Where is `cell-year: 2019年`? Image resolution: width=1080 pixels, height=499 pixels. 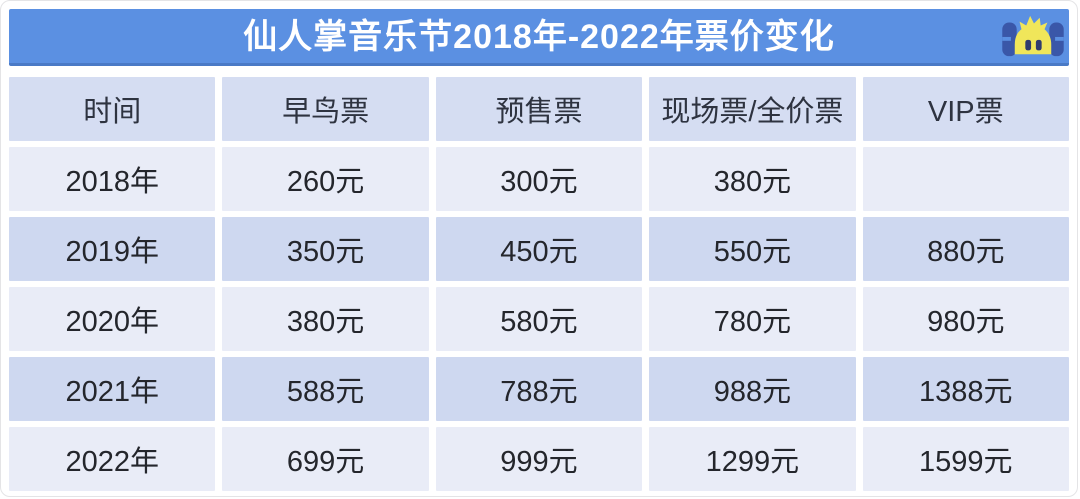 cell-year: 2019年 is located at coordinates (112, 249).